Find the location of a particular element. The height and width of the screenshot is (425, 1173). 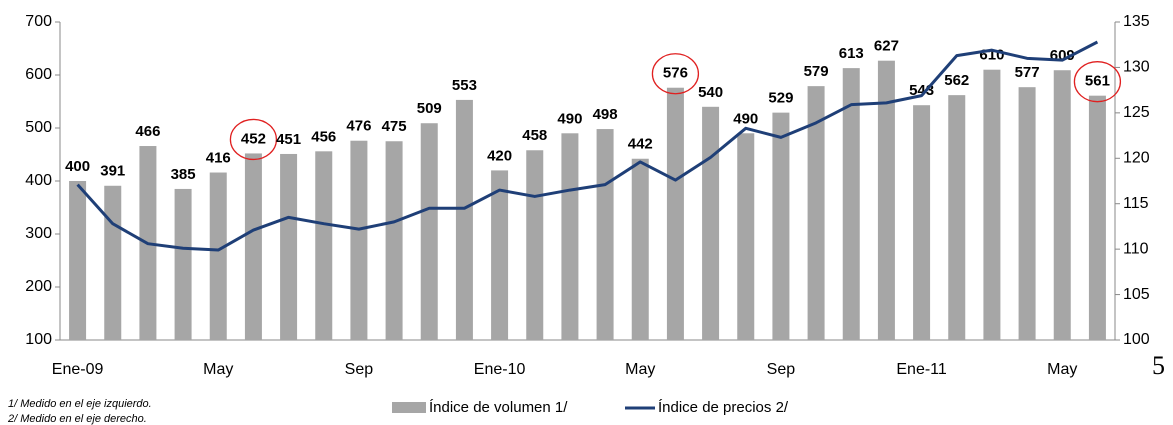

value-label: 498 is located at coordinates (605, 114).